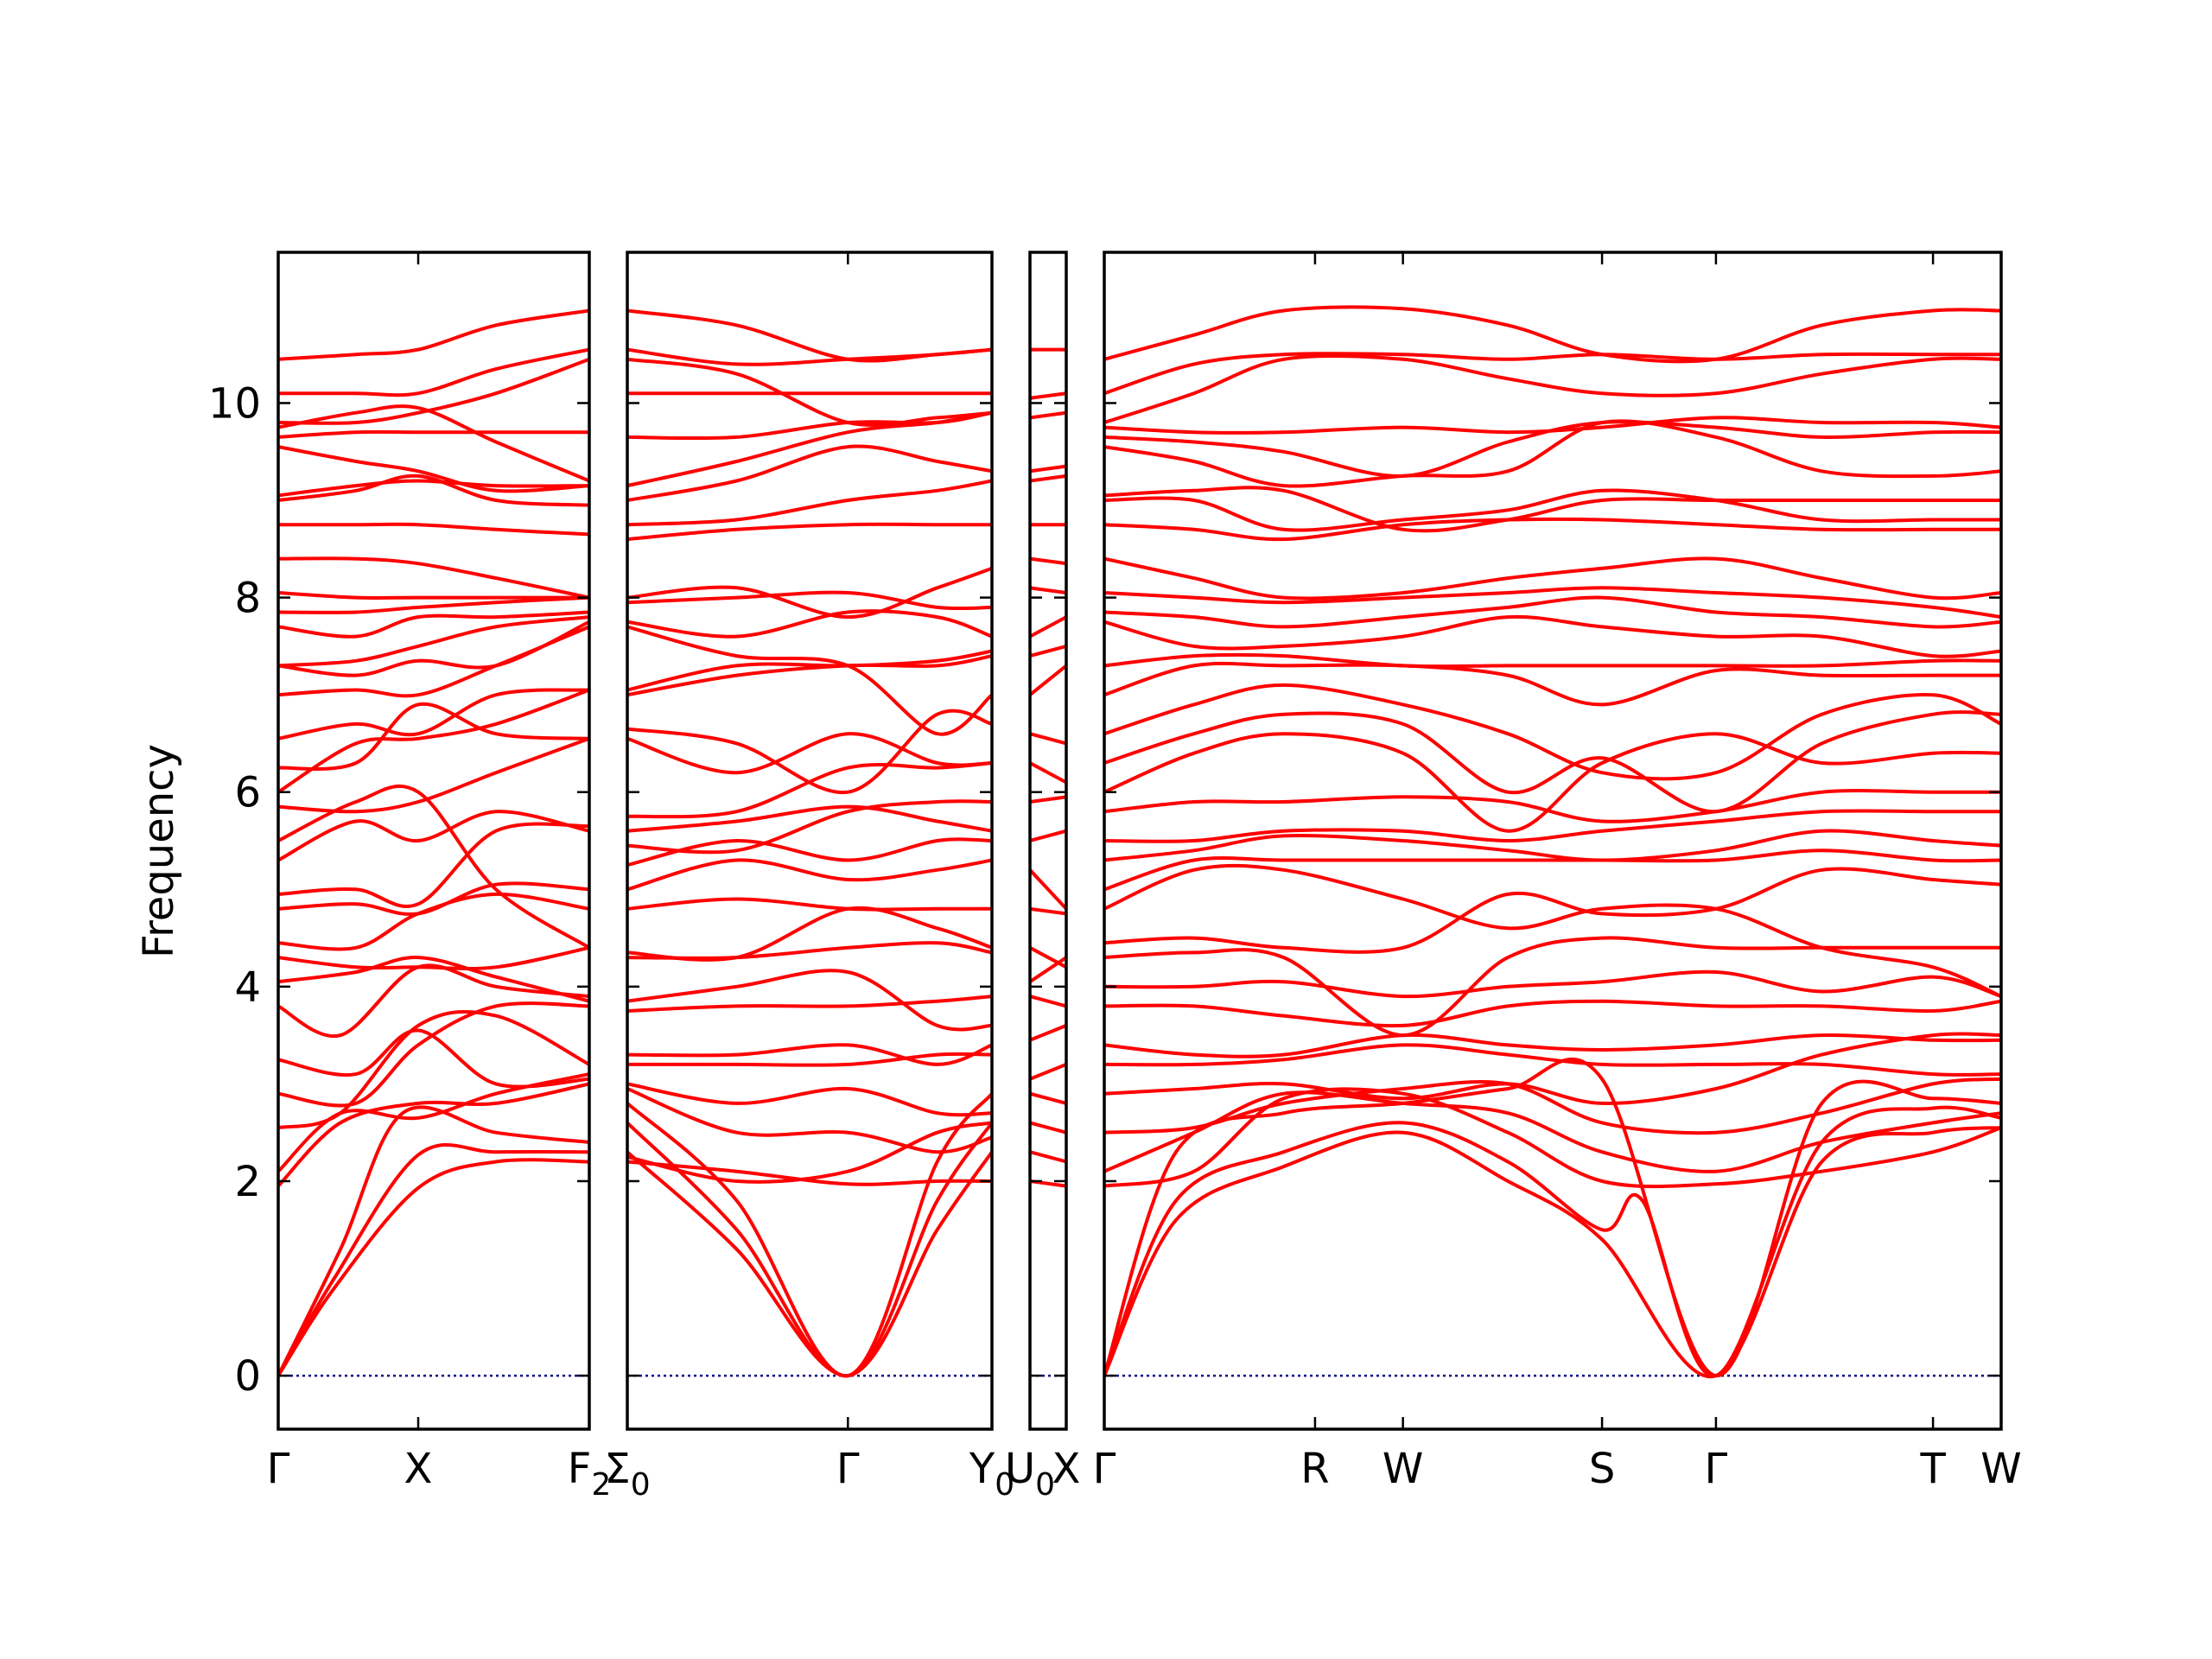  What do you see at coordinates (1314, 1469) in the screenshot?
I see `x-tick-label: R` at bounding box center [1314, 1469].